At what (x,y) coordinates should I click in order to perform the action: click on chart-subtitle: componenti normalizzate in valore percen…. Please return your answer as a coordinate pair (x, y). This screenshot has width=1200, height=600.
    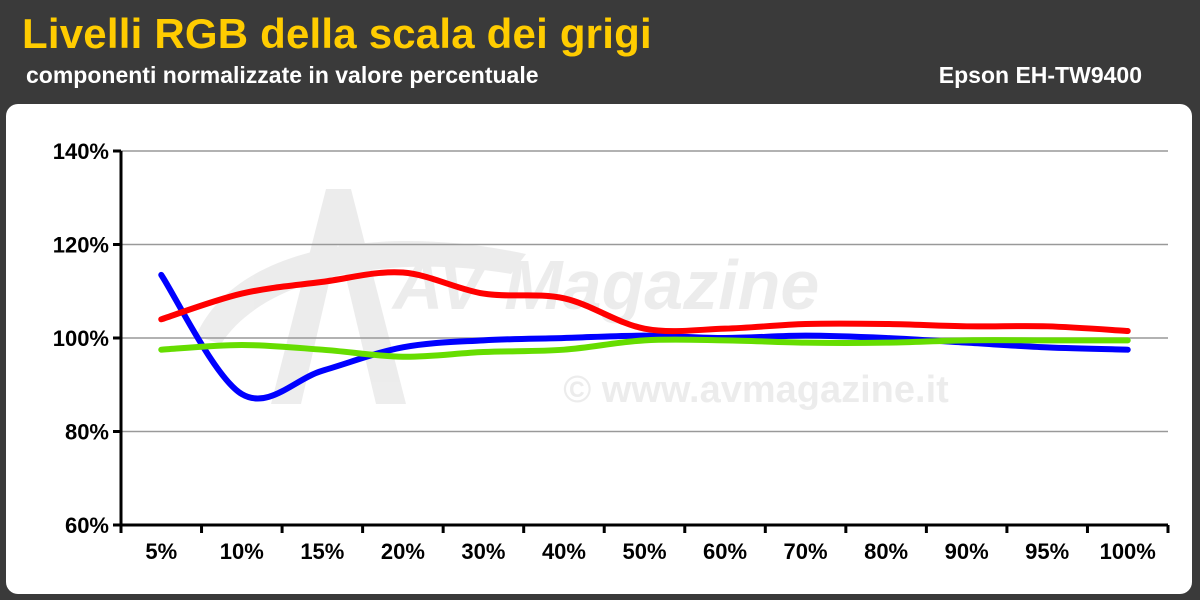
    Looking at the image, I should click on (282, 75).